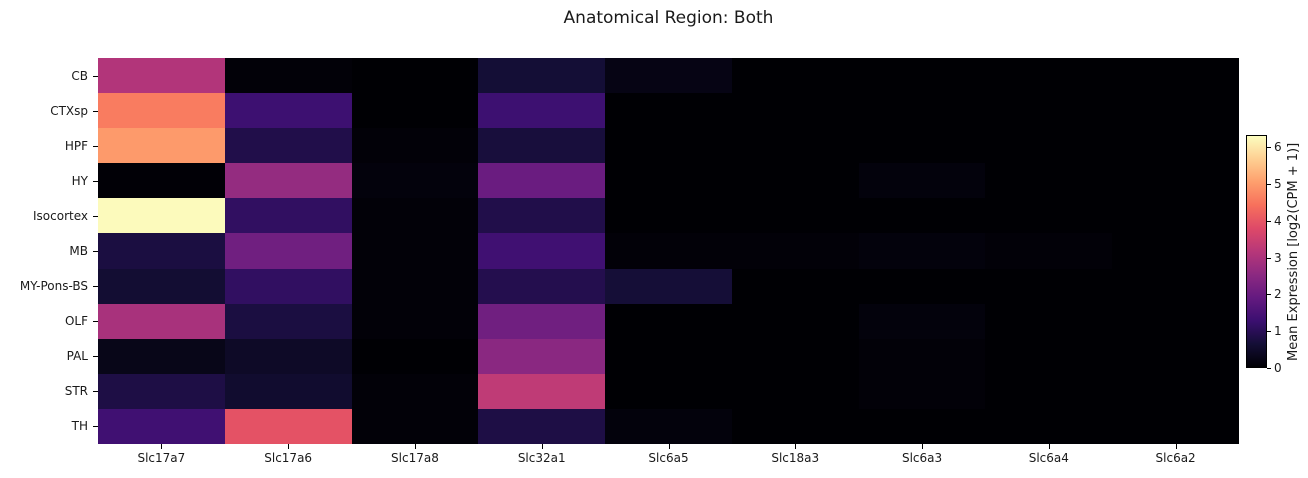 This screenshot has width=1308, height=478. Describe the element at coordinates (79, 426) in the screenshot. I see `y-tick-label: TH` at that location.